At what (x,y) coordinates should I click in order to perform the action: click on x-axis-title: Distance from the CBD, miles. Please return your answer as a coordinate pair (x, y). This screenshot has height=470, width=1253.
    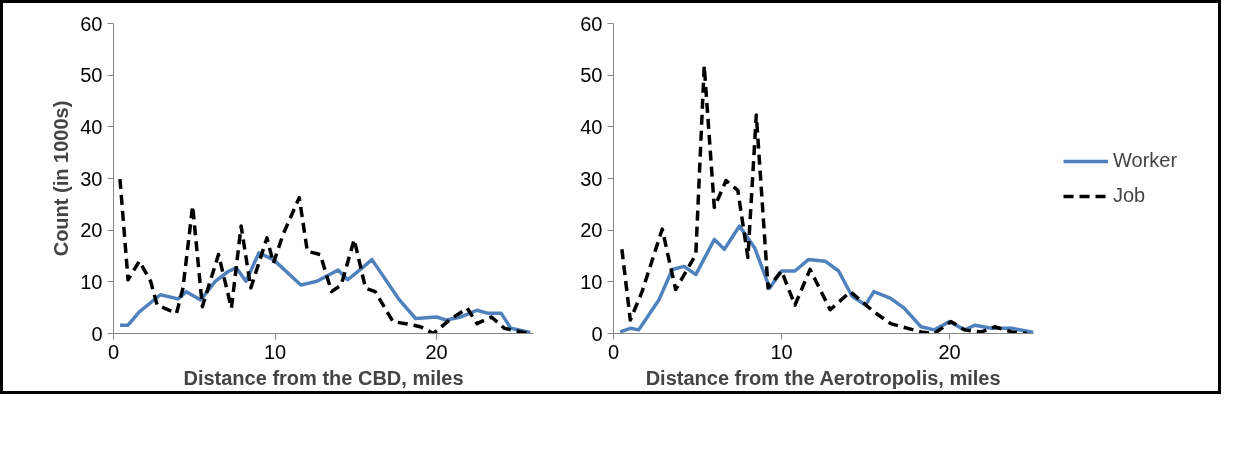
    Looking at the image, I should click on (323, 377).